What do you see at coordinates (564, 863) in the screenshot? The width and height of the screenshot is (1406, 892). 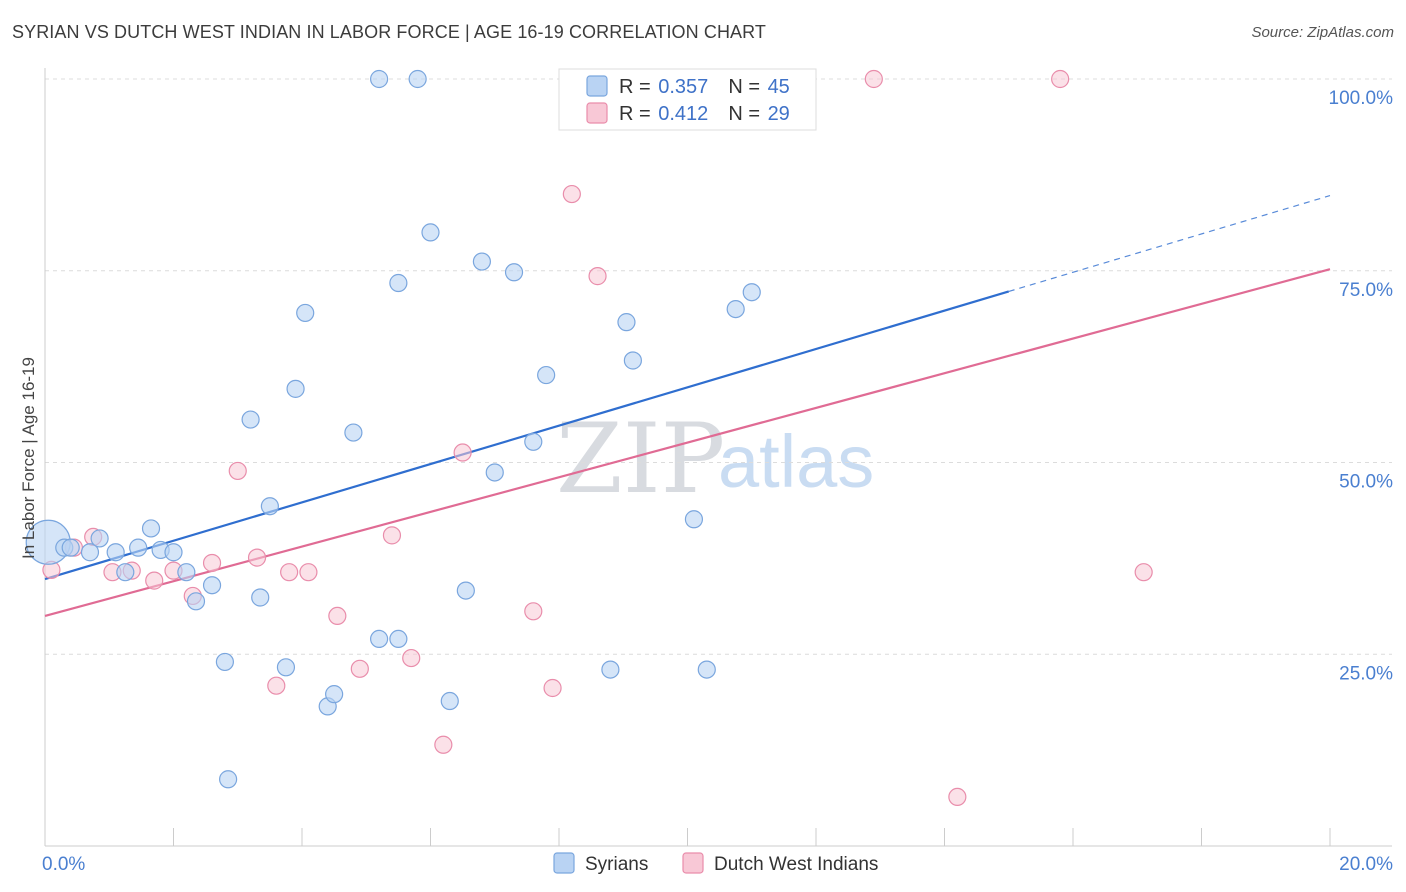 I see `syrians-legend-swatch` at bounding box center [564, 863].